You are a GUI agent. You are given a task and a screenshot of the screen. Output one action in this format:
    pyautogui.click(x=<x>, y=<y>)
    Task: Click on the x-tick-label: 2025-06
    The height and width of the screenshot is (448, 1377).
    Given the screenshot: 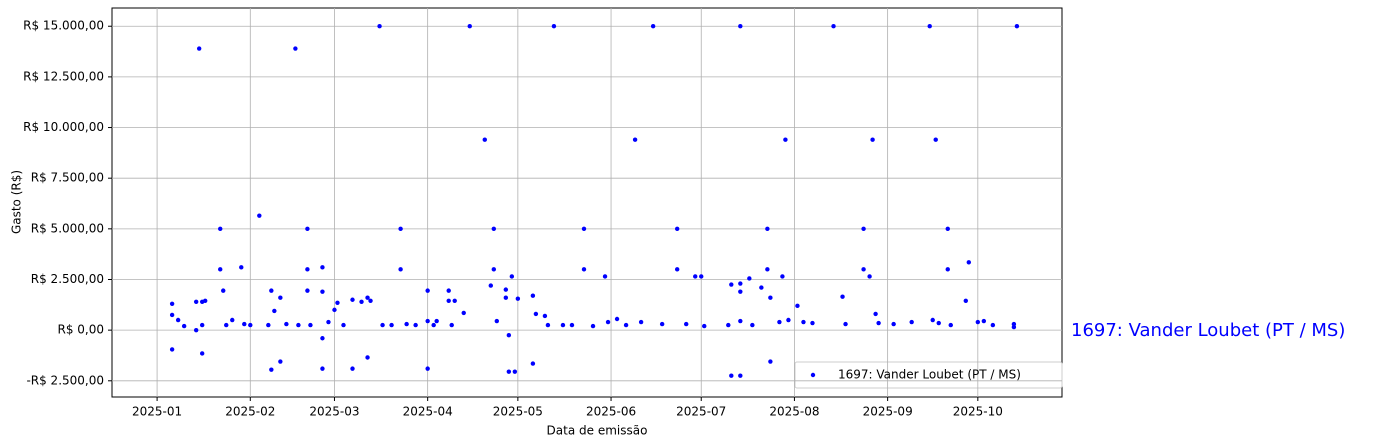 What is the action you would take?
    pyautogui.click(x=611, y=412)
    